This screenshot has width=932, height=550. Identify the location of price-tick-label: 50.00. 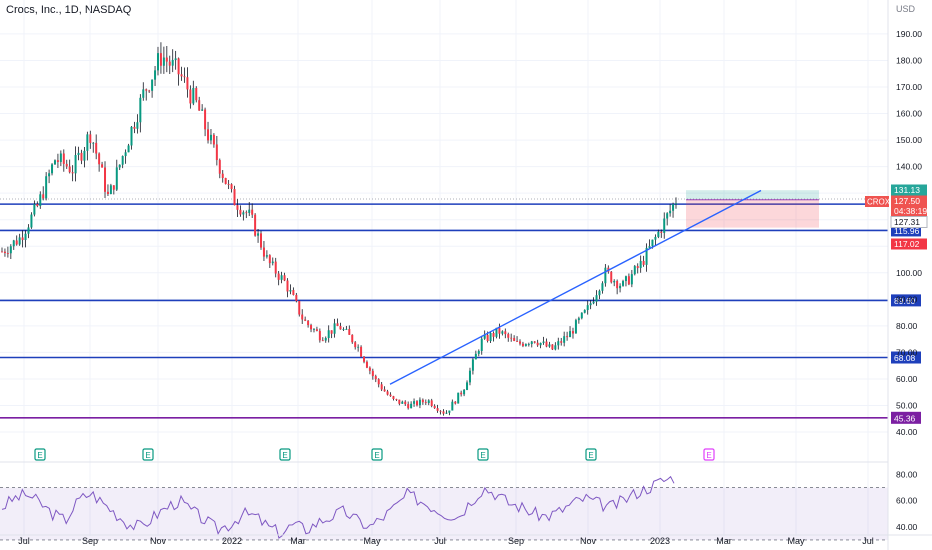
(907, 405).